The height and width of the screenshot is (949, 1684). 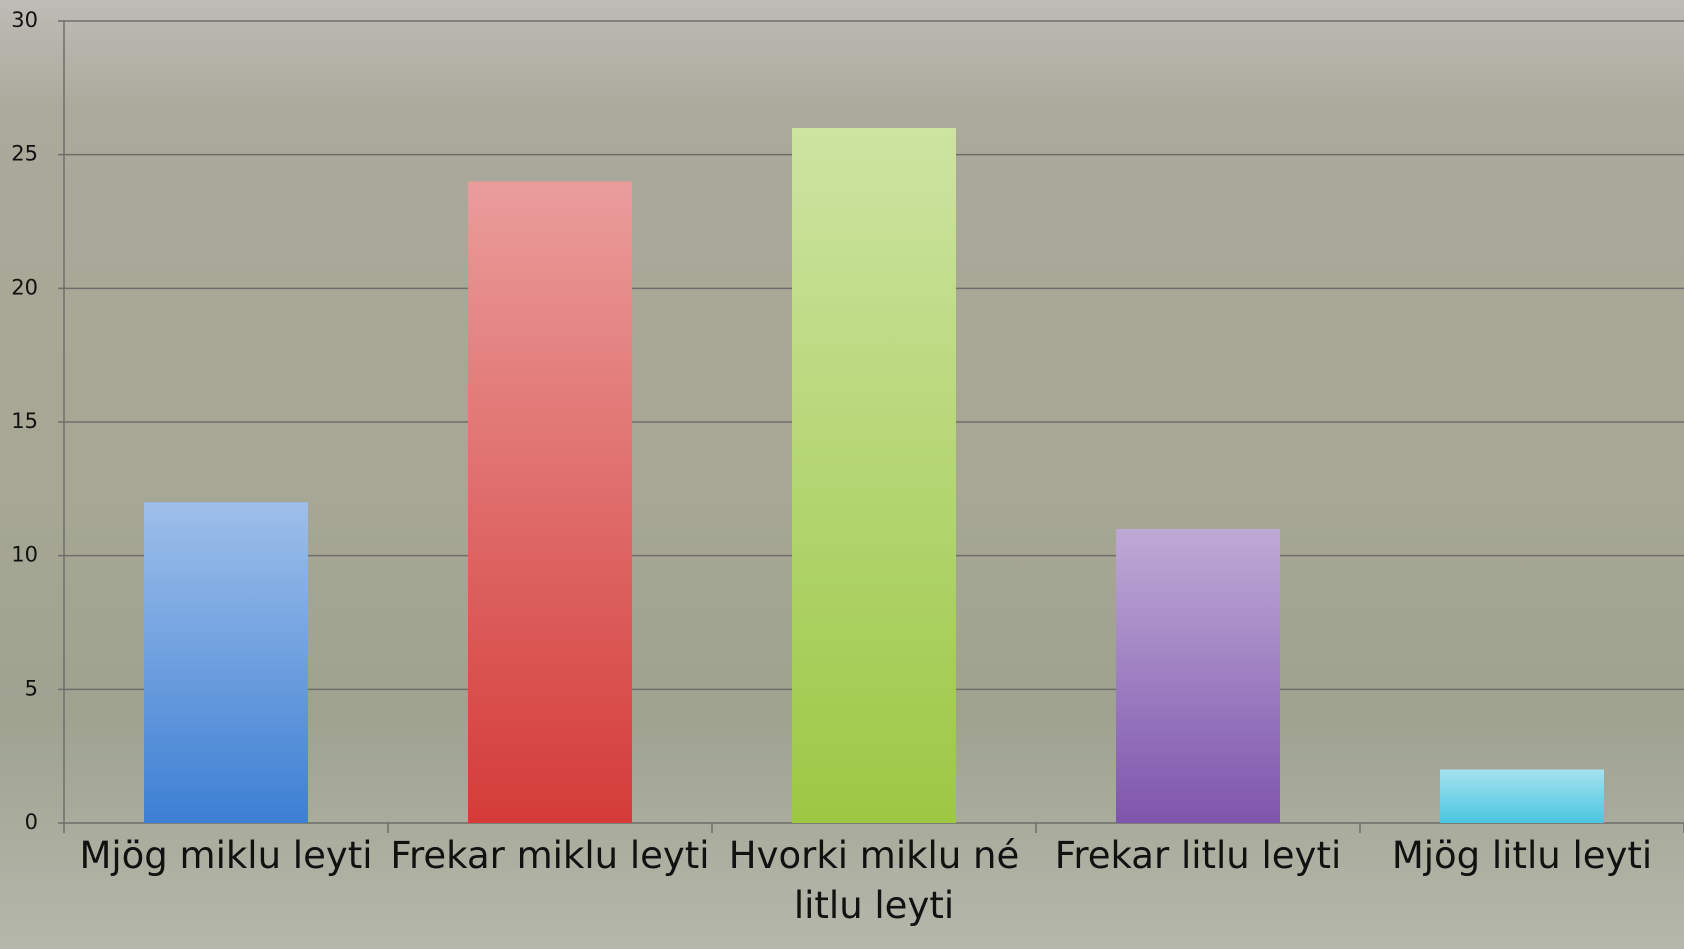 What do you see at coordinates (226, 855) in the screenshot?
I see `x-tick-label: Mjög miklu leyti` at bounding box center [226, 855].